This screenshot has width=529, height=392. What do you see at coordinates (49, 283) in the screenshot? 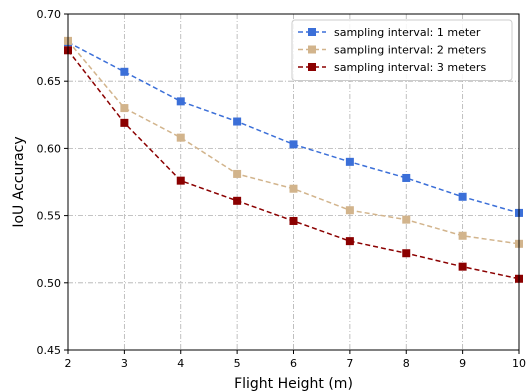
I see `y-tick-label: 0.50` at bounding box center [49, 283].